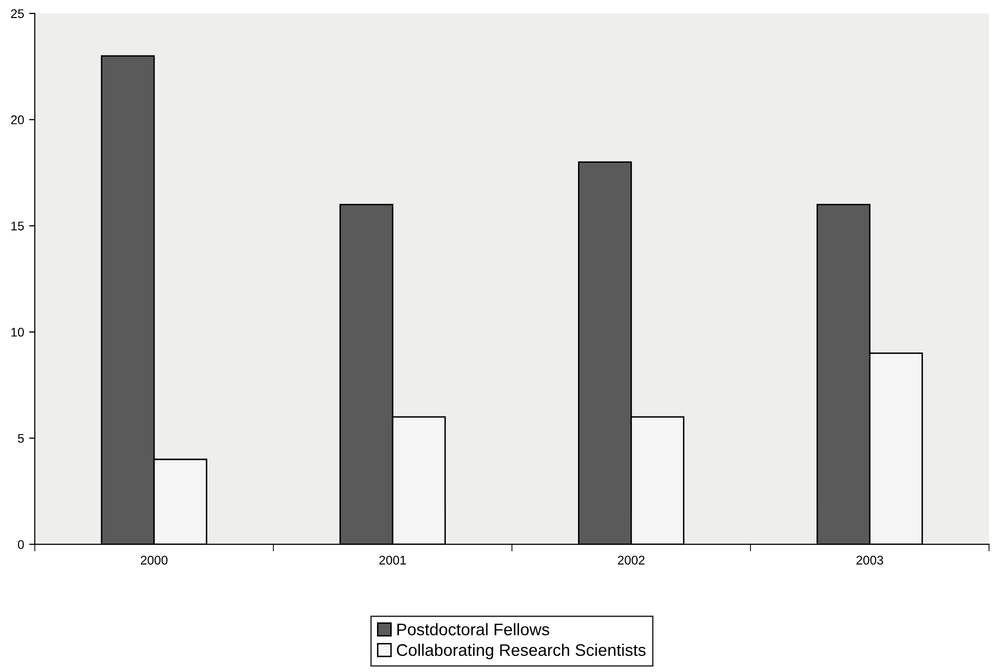 This screenshot has width=994, height=672. Describe the element at coordinates (473, 629) in the screenshot. I see `legend-label: Postdoctoral Fellows` at that location.